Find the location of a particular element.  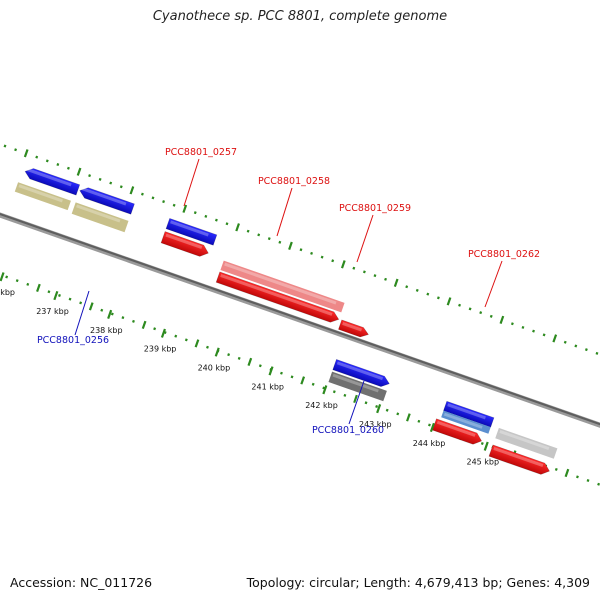

gene-label: PCC8801_0256 is located at coordinates (73, 340).